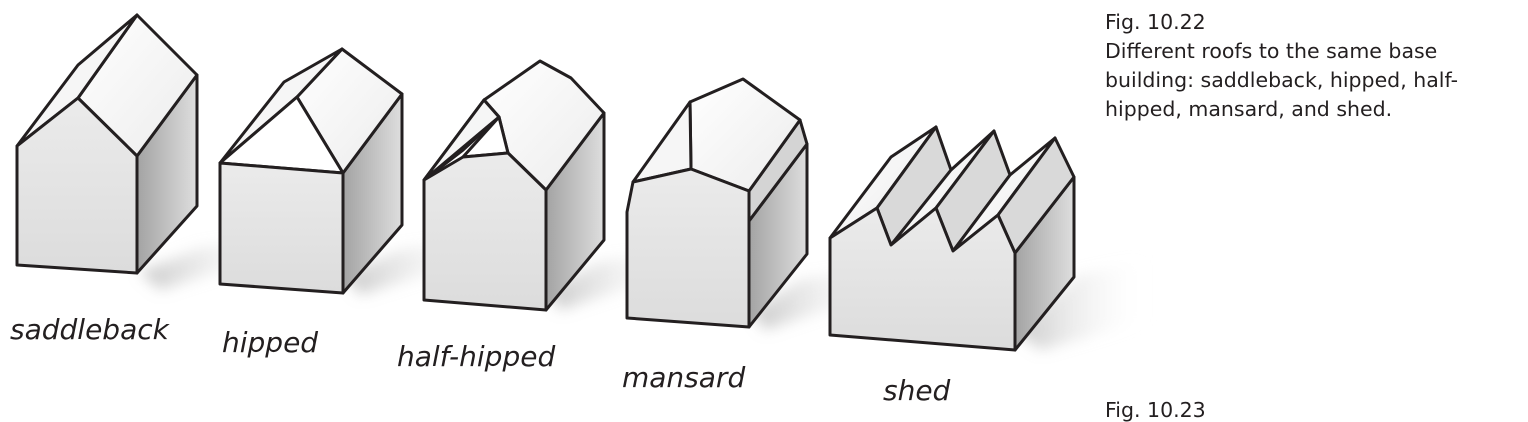 Image resolution: width=1528 pixels, height=422 pixels. What do you see at coordinates (1155, 22) in the screenshot?
I see `figure-number: Fig. 10.22` at bounding box center [1155, 22].